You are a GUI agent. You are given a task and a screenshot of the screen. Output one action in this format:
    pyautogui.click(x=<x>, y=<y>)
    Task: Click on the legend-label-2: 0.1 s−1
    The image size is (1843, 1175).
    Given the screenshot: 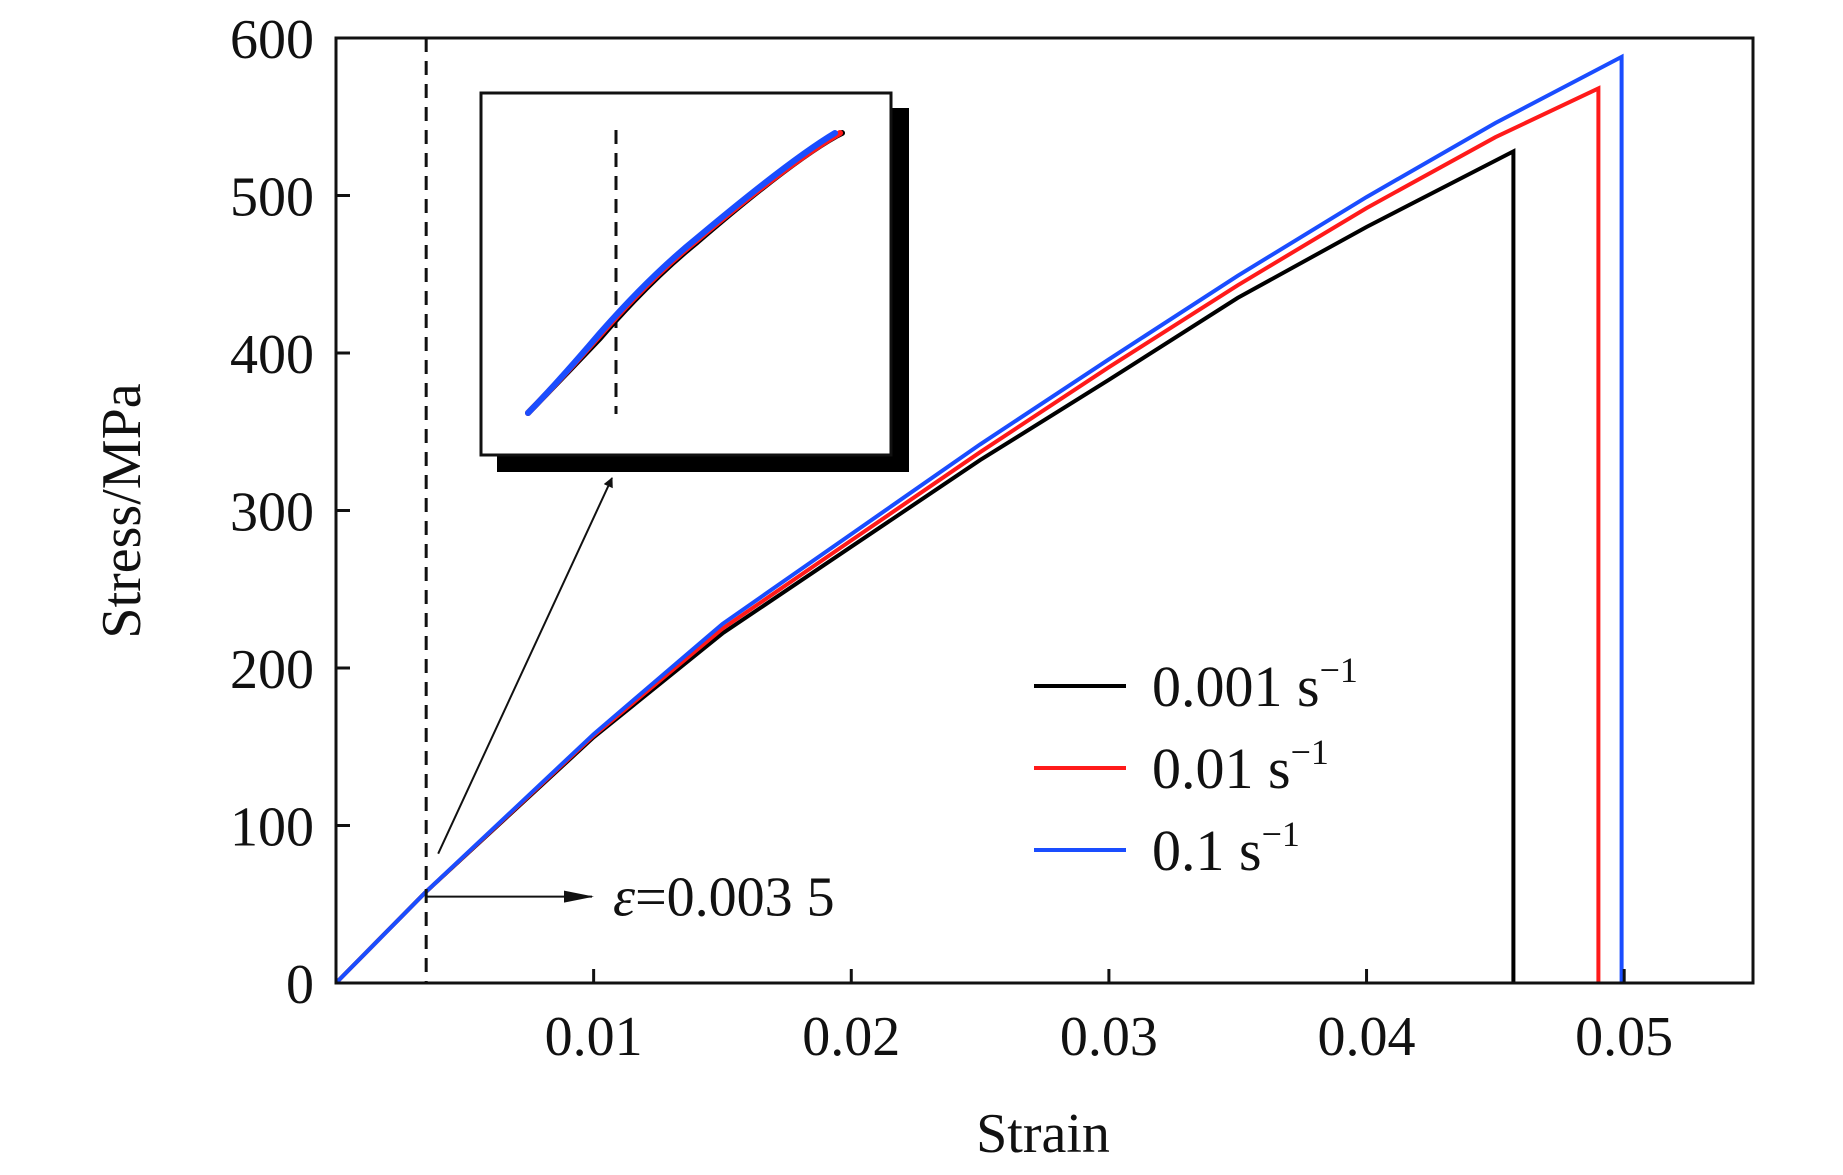 What is the action you would take?
    pyautogui.click(x=1226, y=848)
    